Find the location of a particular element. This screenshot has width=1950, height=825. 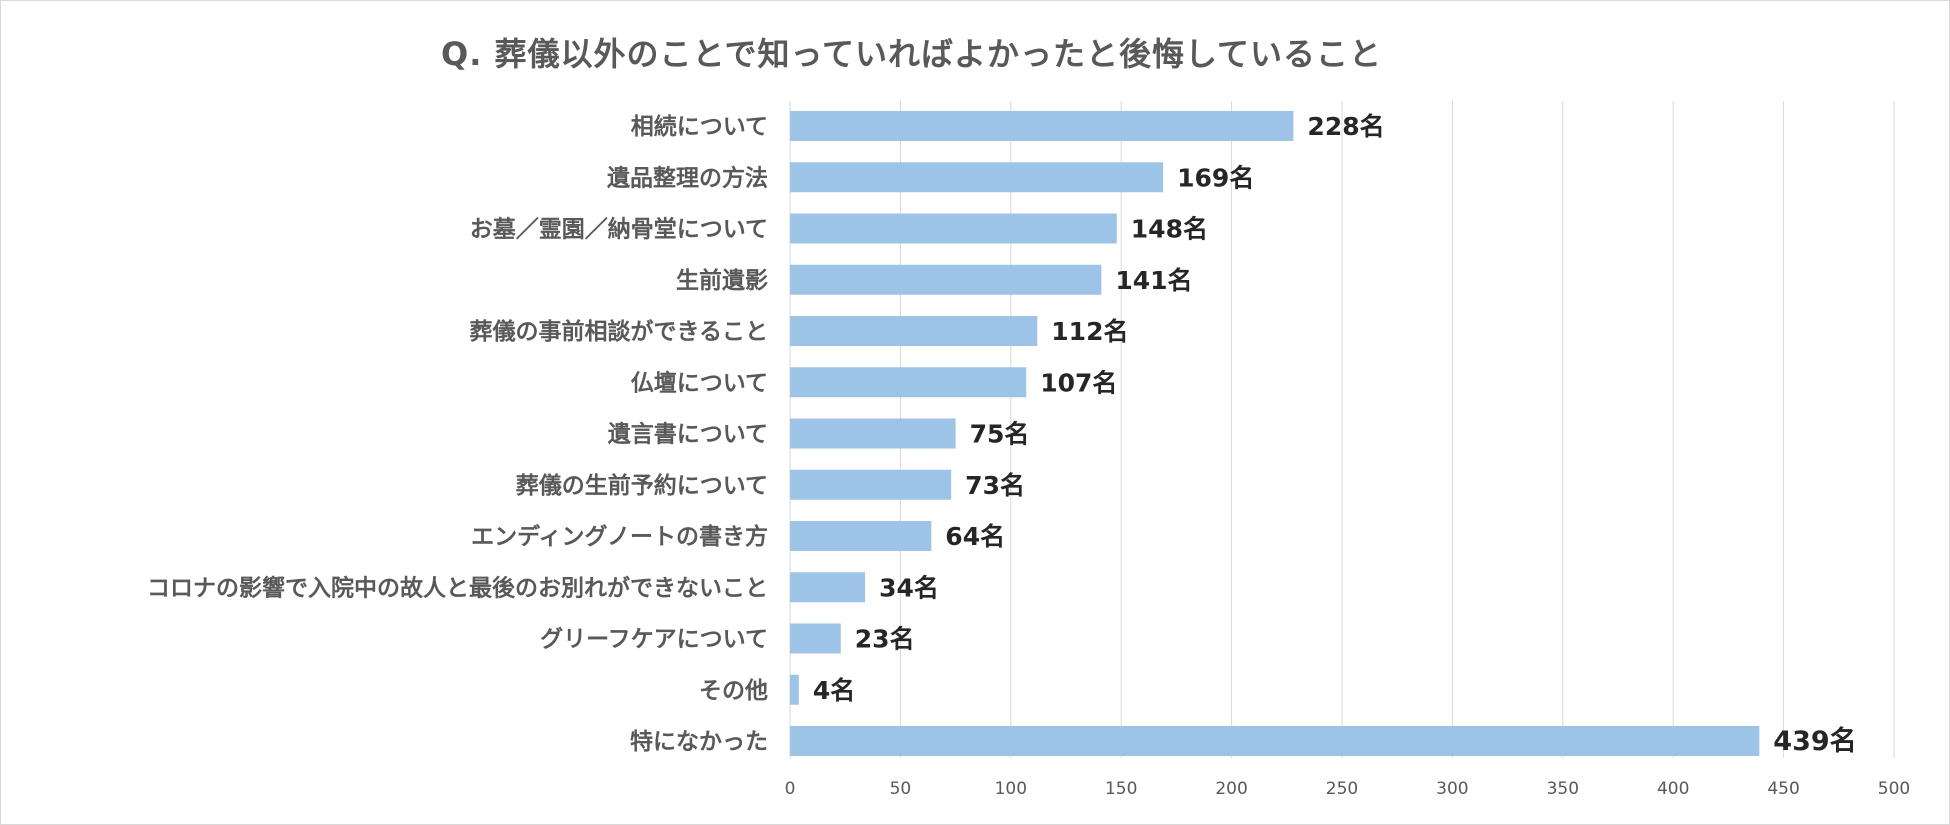

x-tick-label: 100 is located at coordinates (1011, 789).